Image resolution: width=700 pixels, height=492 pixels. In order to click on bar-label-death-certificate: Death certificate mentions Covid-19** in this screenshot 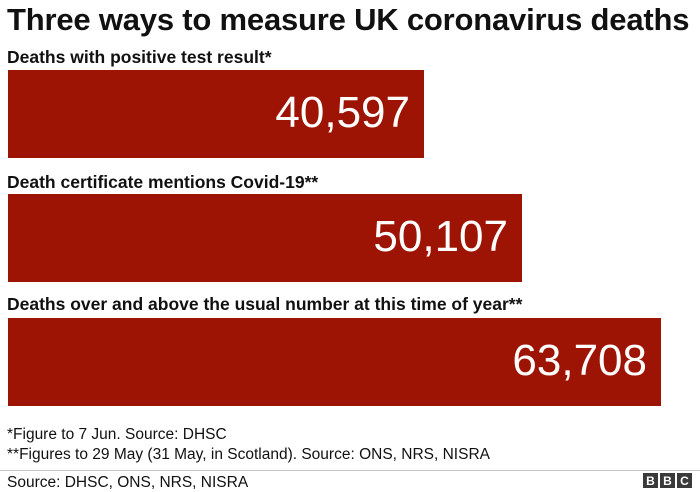, I will do `click(163, 182)`.